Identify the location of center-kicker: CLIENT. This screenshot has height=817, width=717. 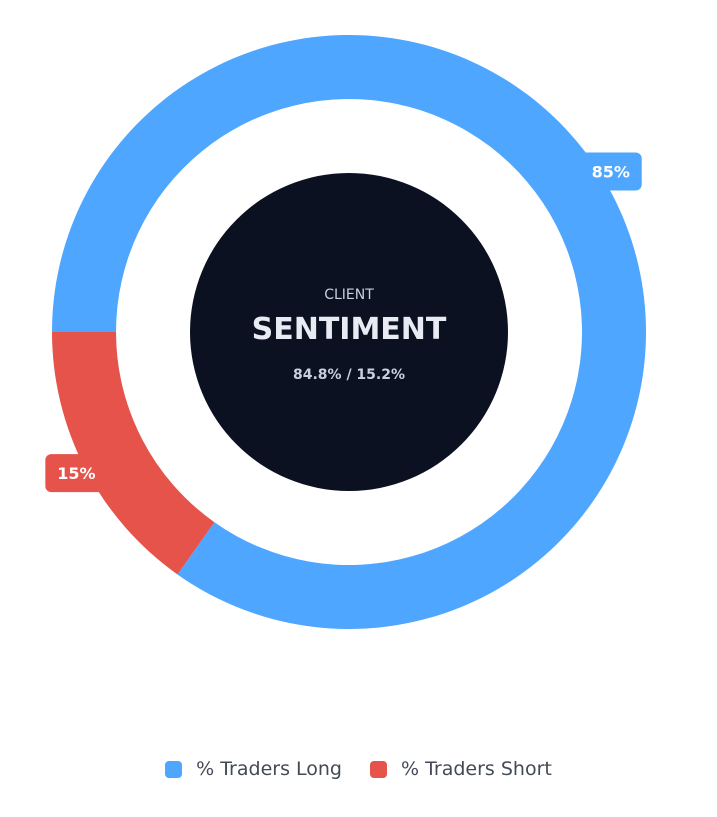
(349, 295).